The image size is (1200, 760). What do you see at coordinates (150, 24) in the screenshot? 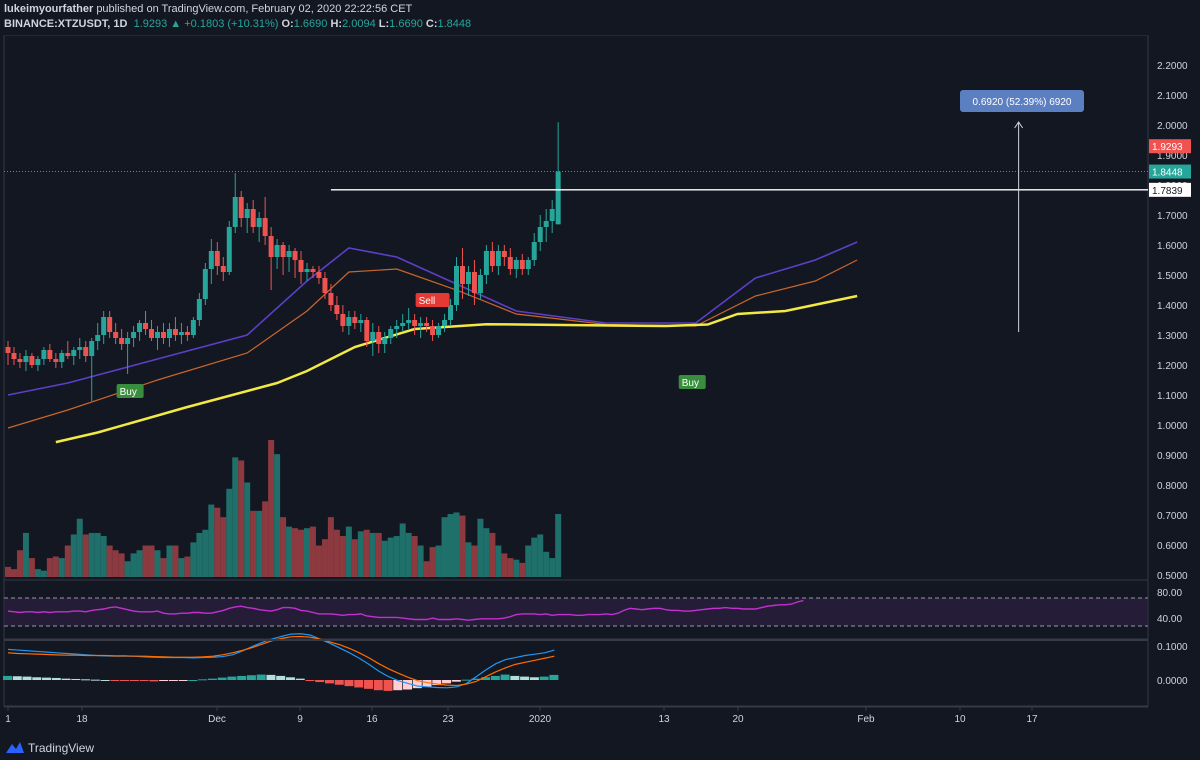
I see `last-price: 1.9293` at bounding box center [150, 24].